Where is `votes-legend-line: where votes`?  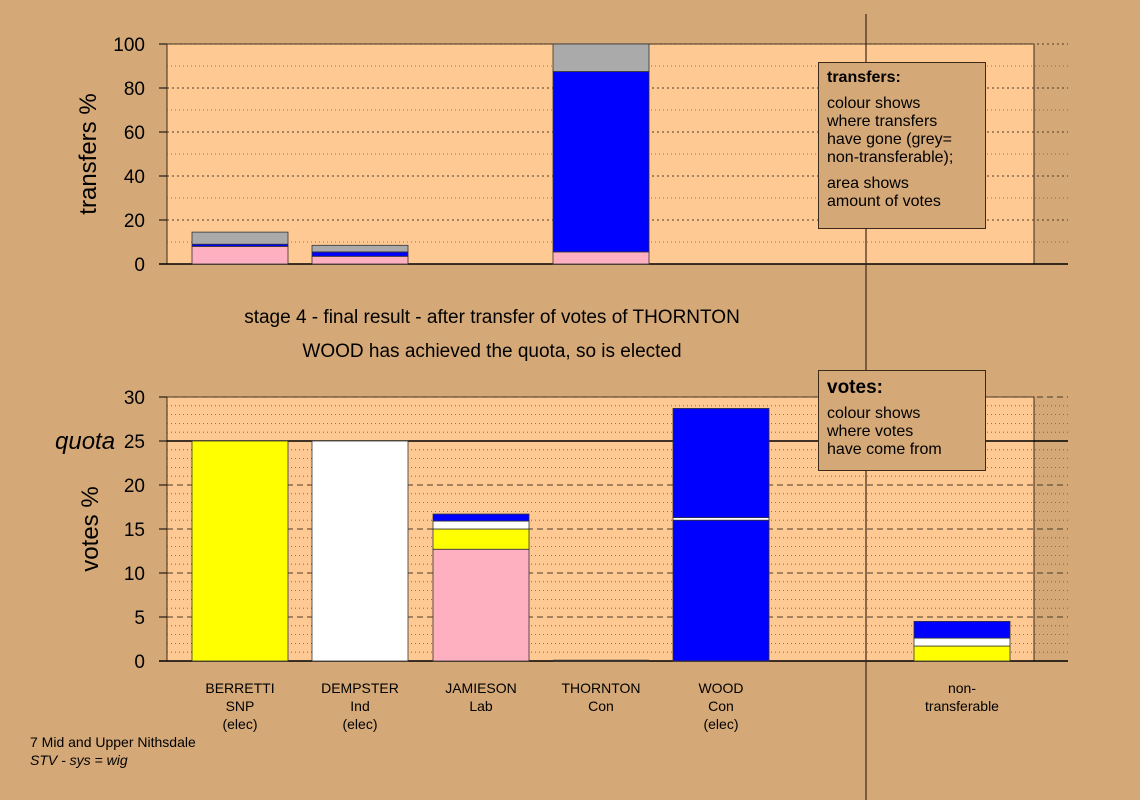 votes-legend-line: where votes is located at coordinates (870, 431).